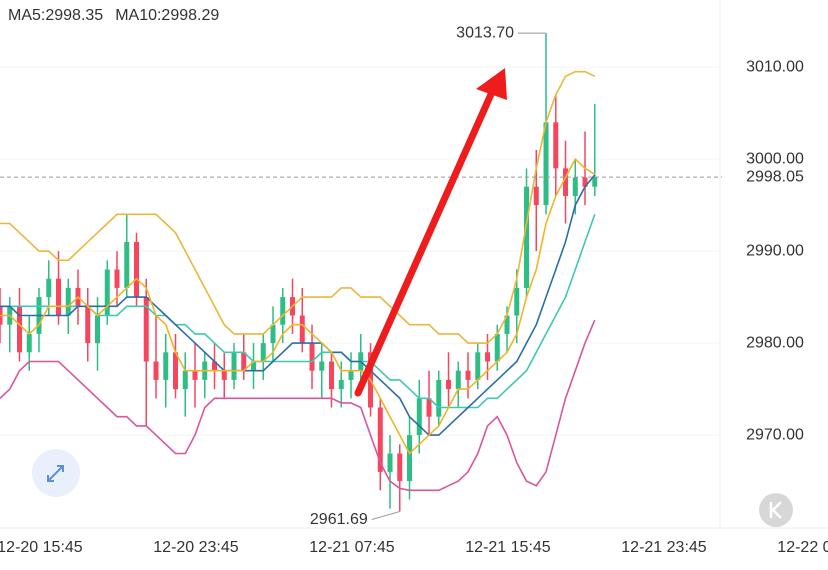  I want to click on k-icon, so click(775, 510).